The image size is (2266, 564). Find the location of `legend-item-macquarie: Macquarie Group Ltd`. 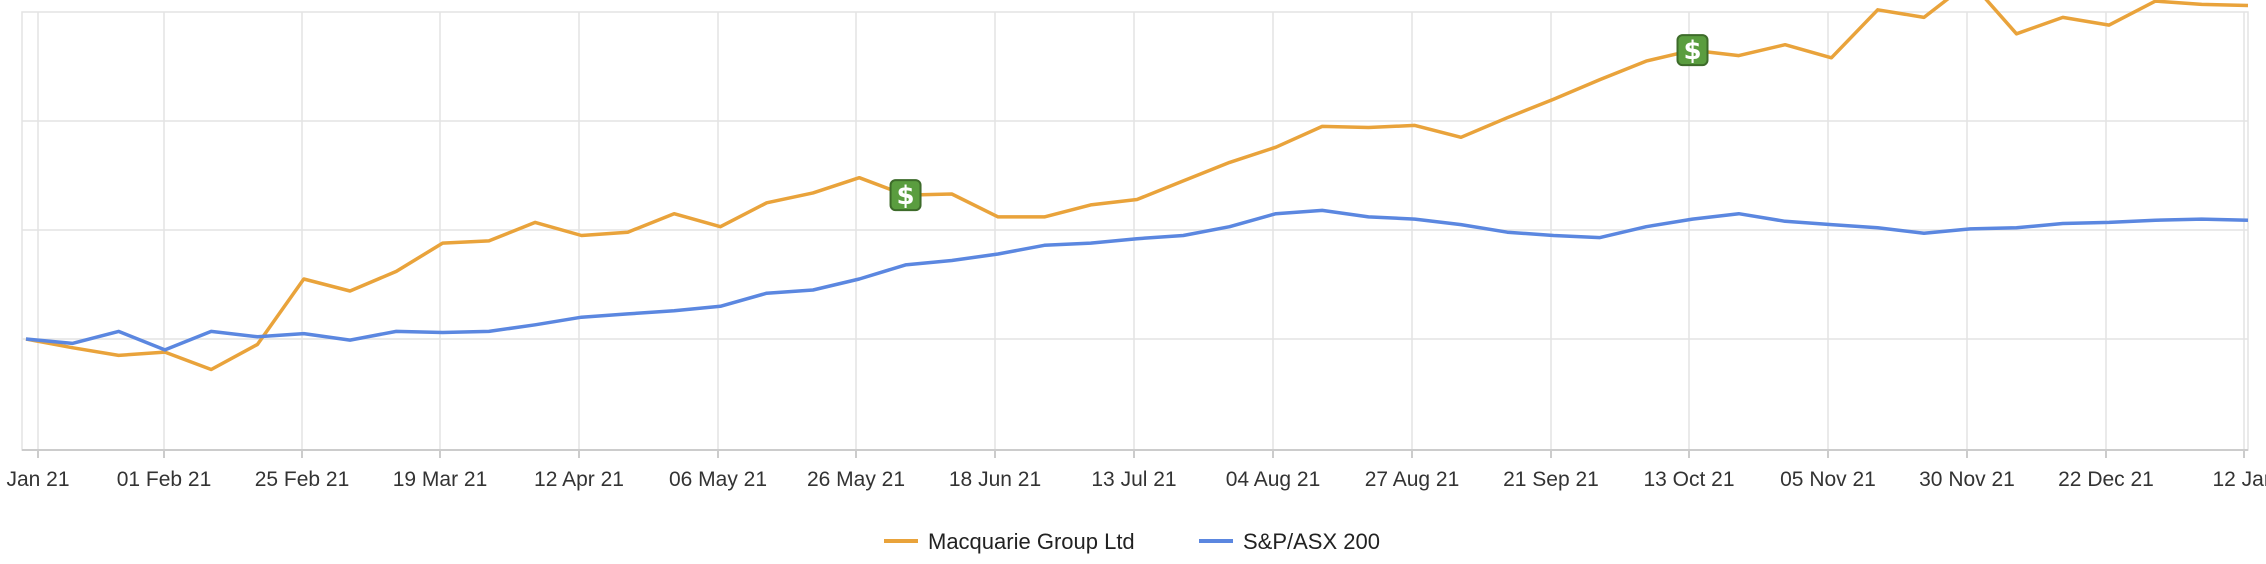

legend-item-macquarie: Macquarie Group Ltd is located at coordinates (1009, 541).